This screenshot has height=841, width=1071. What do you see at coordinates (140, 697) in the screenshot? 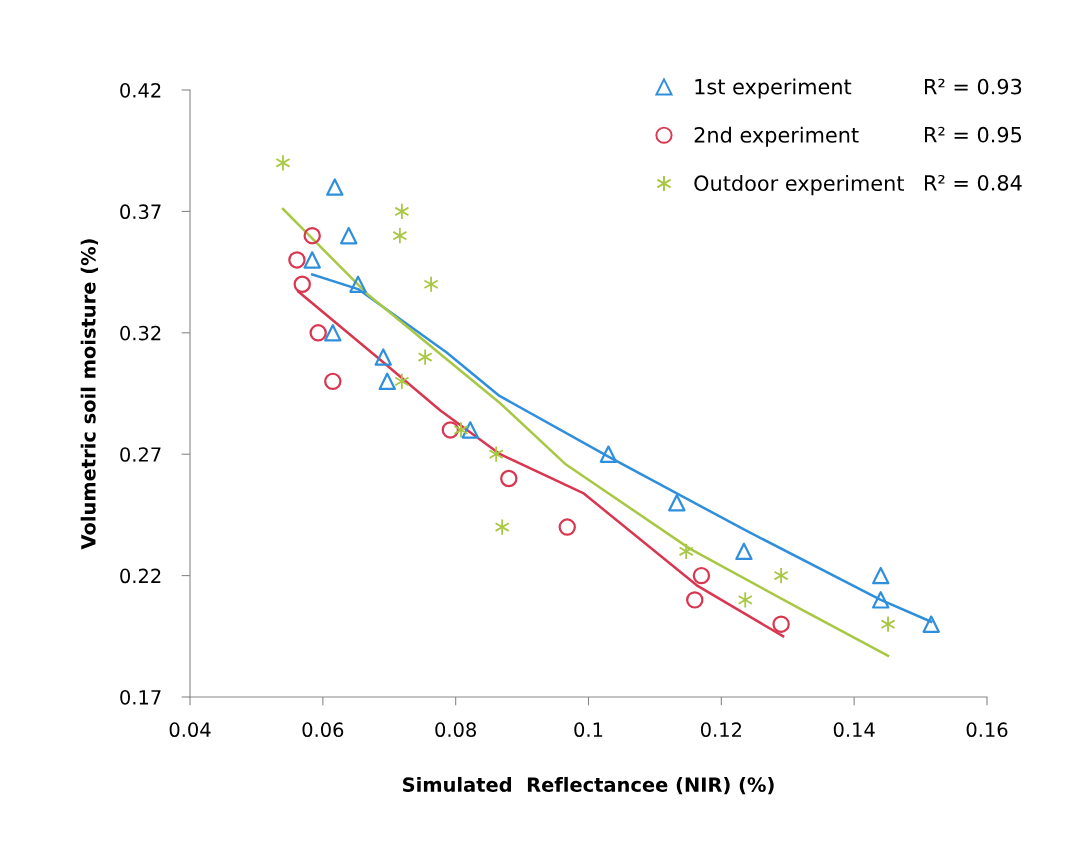
I see `y-tick-label: 0.17` at bounding box center [140, 697].